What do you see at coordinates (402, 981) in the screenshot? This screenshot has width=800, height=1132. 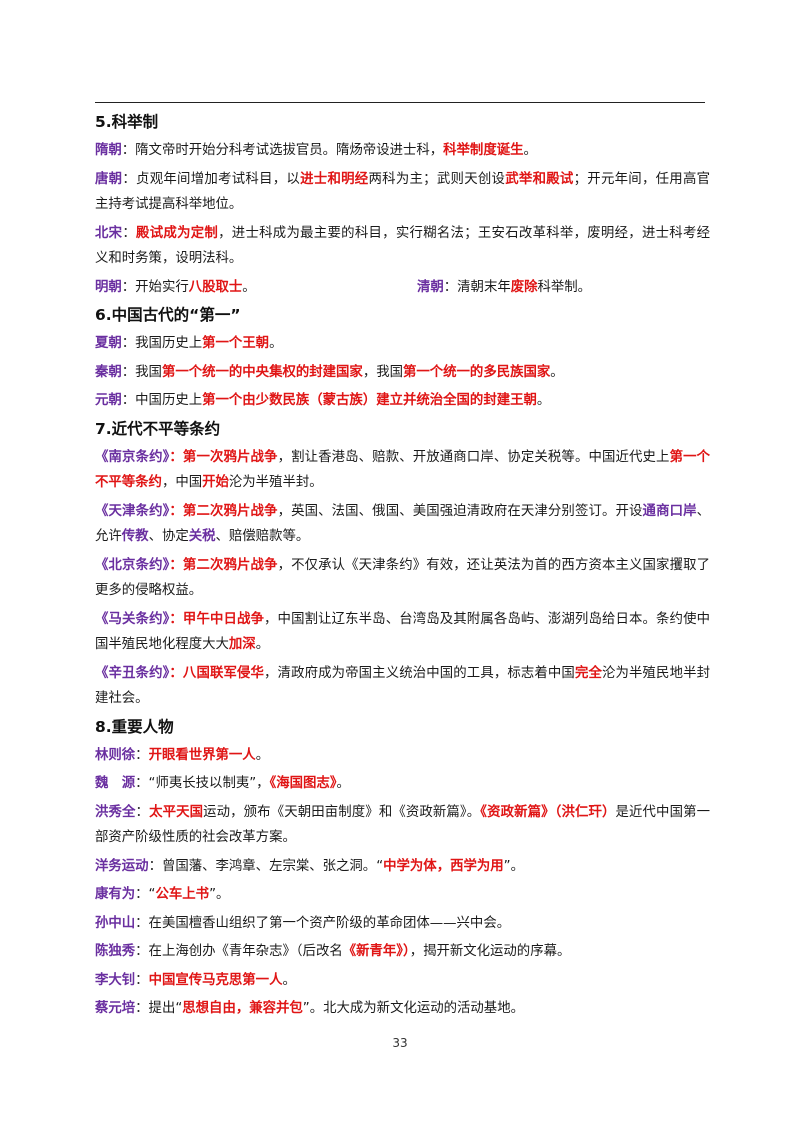 I see `entry-paragraph: 李大钊：中国宣传马克思第一人。` at bounding box center [402, 981].